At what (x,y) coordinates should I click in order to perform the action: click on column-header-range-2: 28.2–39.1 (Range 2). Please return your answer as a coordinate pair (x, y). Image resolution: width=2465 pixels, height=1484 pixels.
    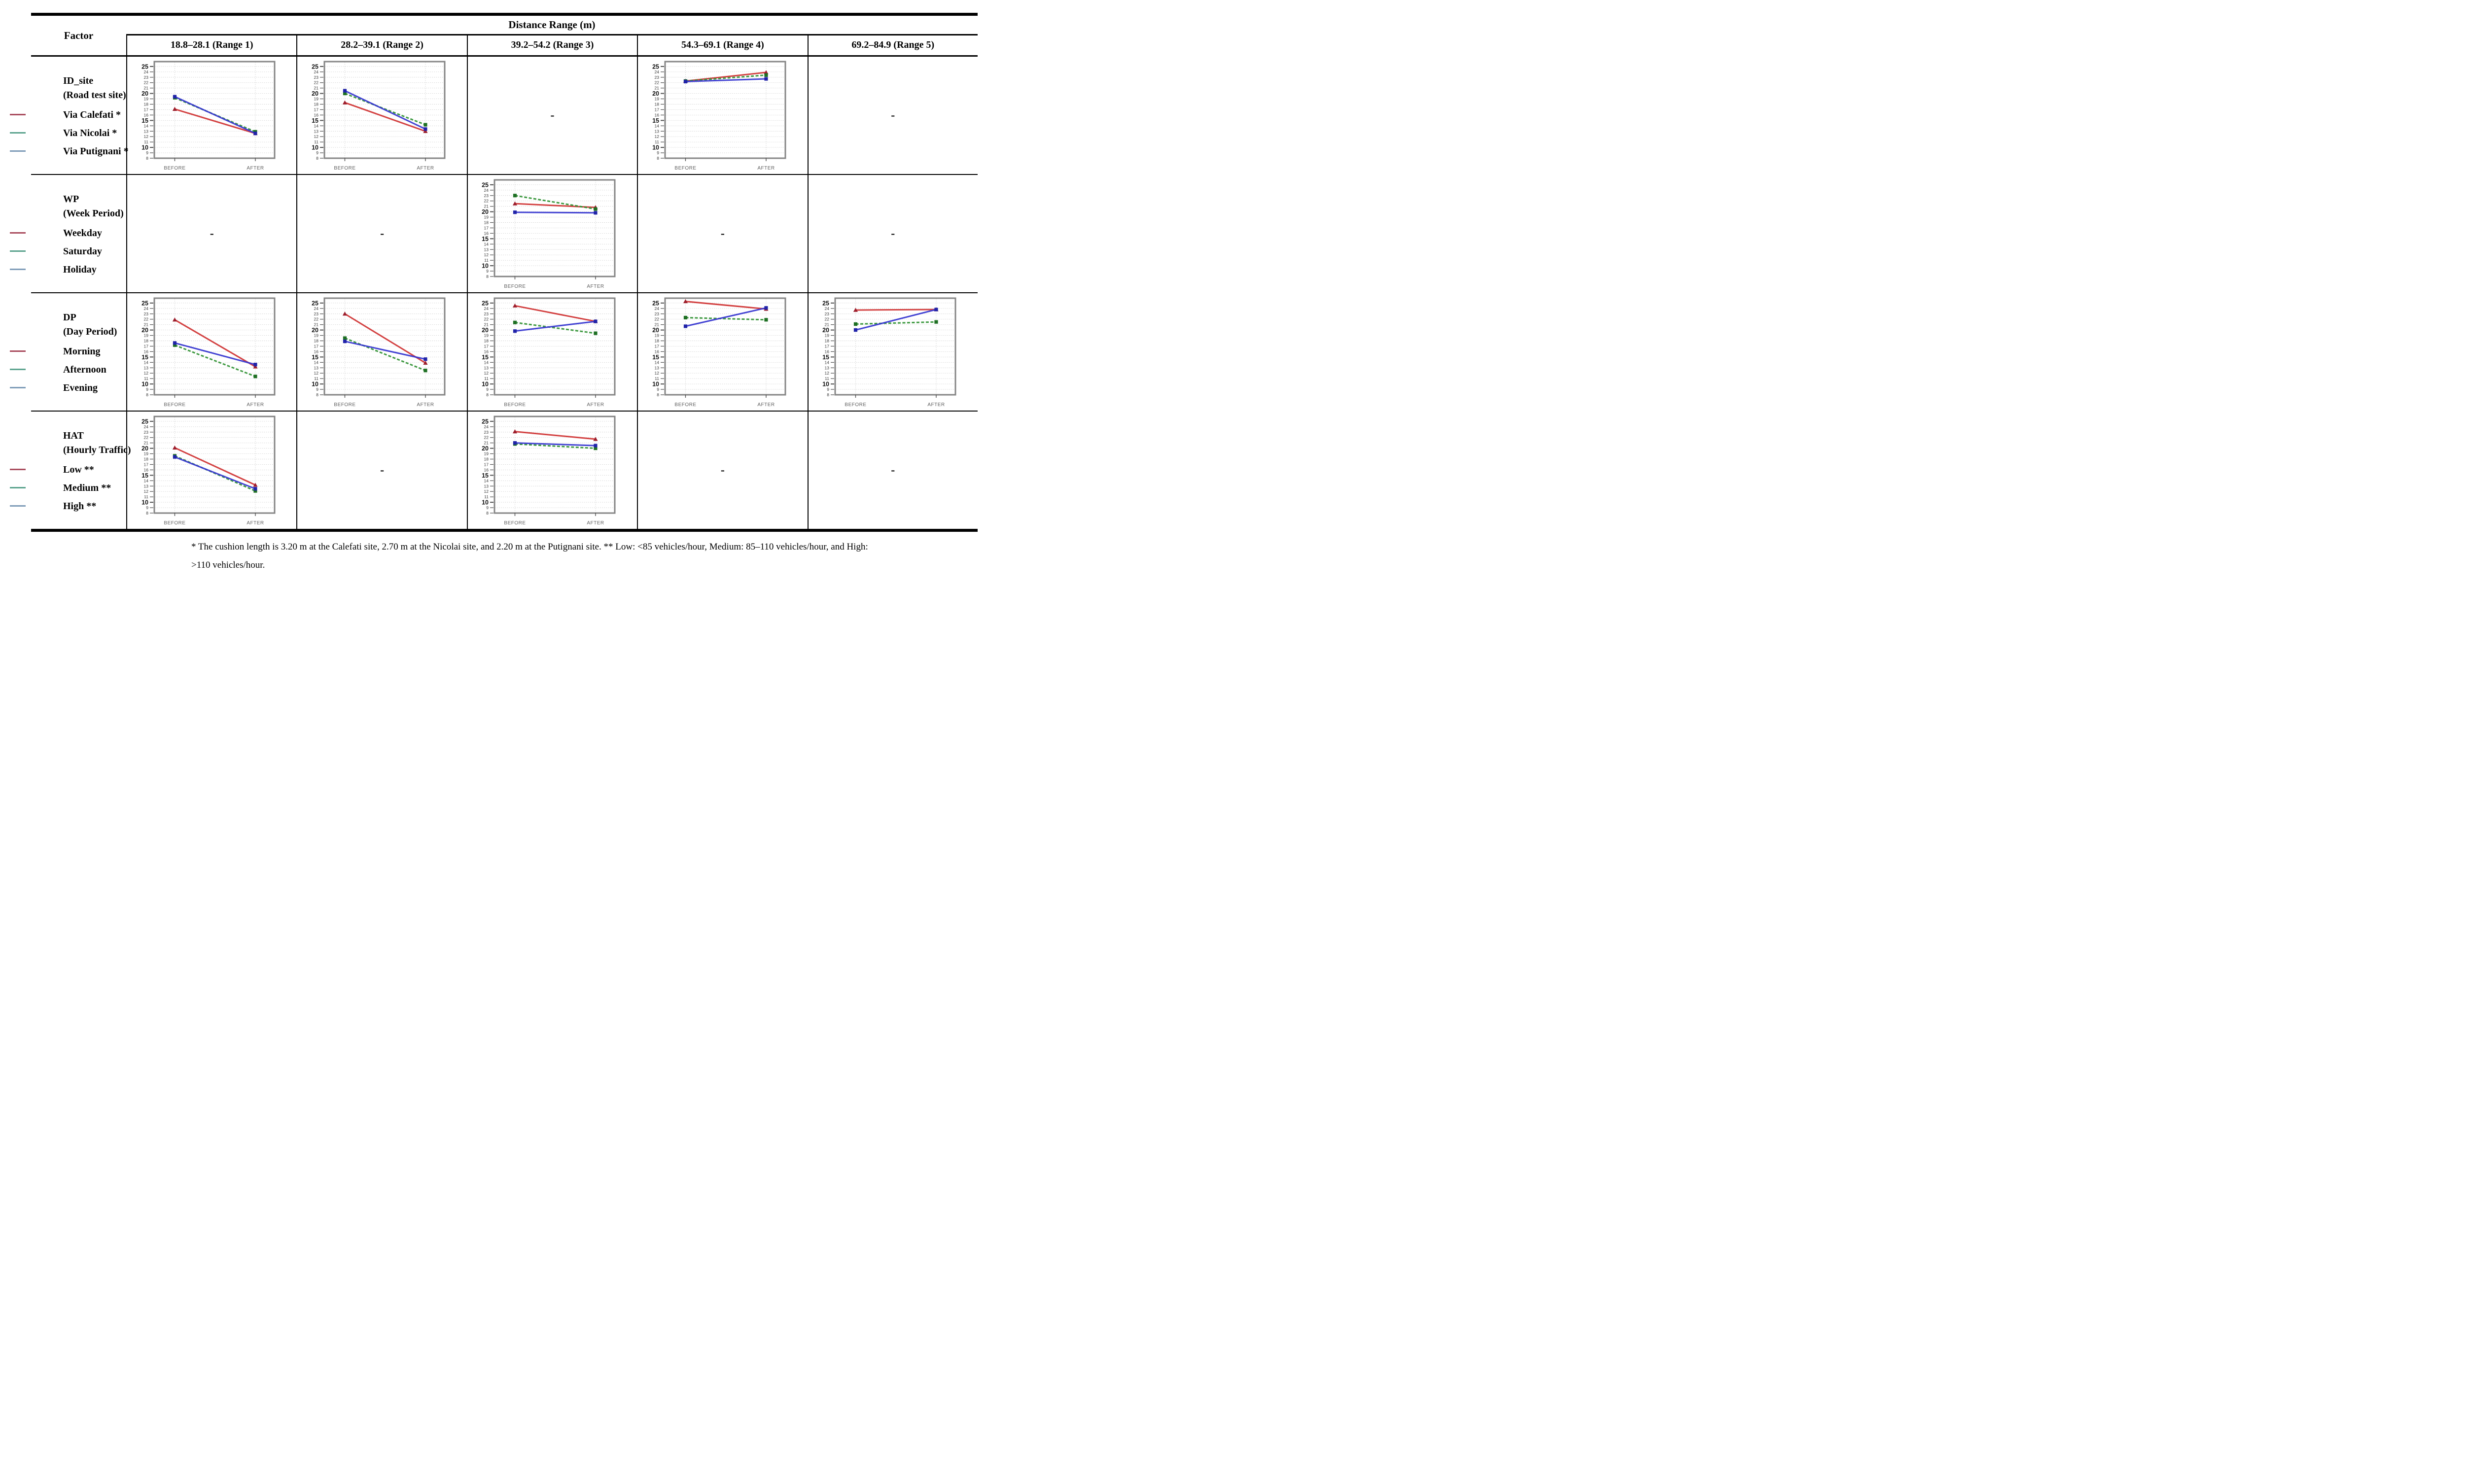
    Looking at the image, I should click on (381, 45).